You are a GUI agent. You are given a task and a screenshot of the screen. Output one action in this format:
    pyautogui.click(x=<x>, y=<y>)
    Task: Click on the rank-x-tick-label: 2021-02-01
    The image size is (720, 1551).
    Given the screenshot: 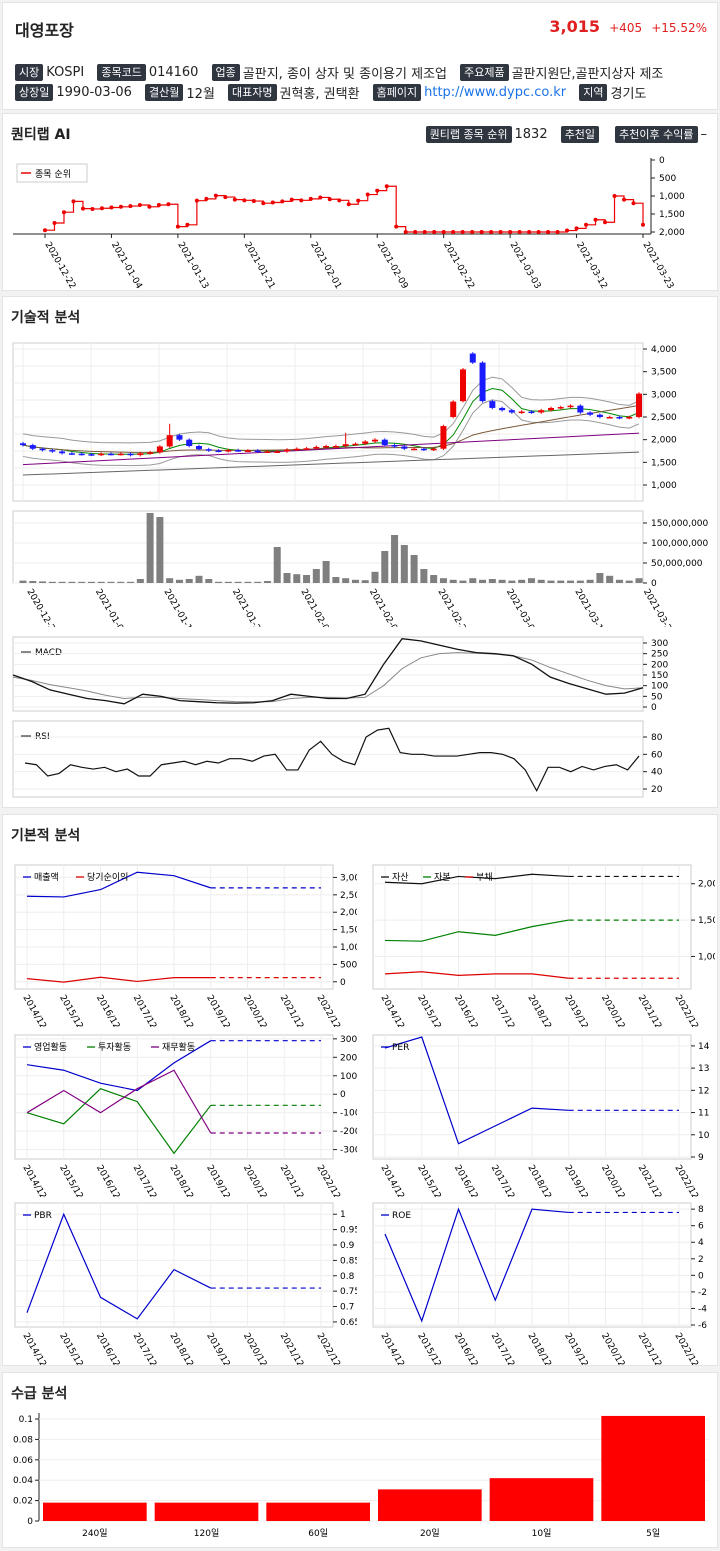 What is the action you would take?
    pyautogui.click(x=325, y=266)
    